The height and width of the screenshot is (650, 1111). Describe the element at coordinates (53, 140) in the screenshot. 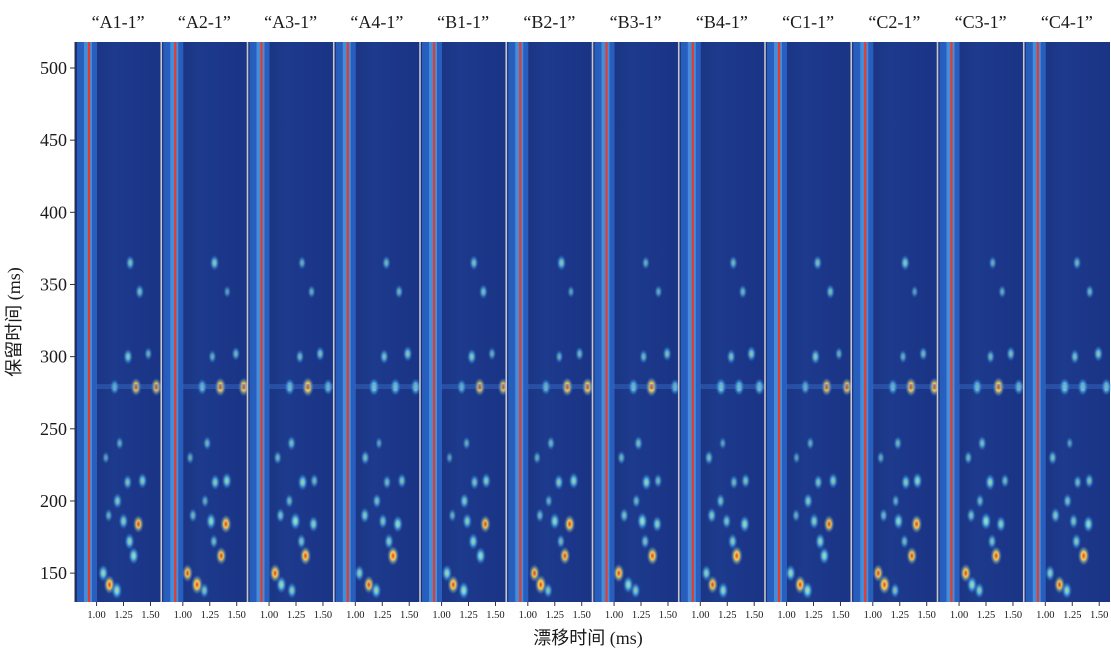

I see `y-tick-label: 450` at that location.